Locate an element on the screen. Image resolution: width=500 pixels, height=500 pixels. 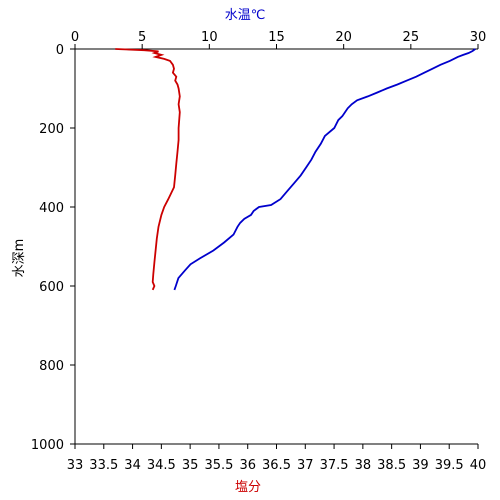
y-tick-label: 1000 is located at coordinates (47, 445).